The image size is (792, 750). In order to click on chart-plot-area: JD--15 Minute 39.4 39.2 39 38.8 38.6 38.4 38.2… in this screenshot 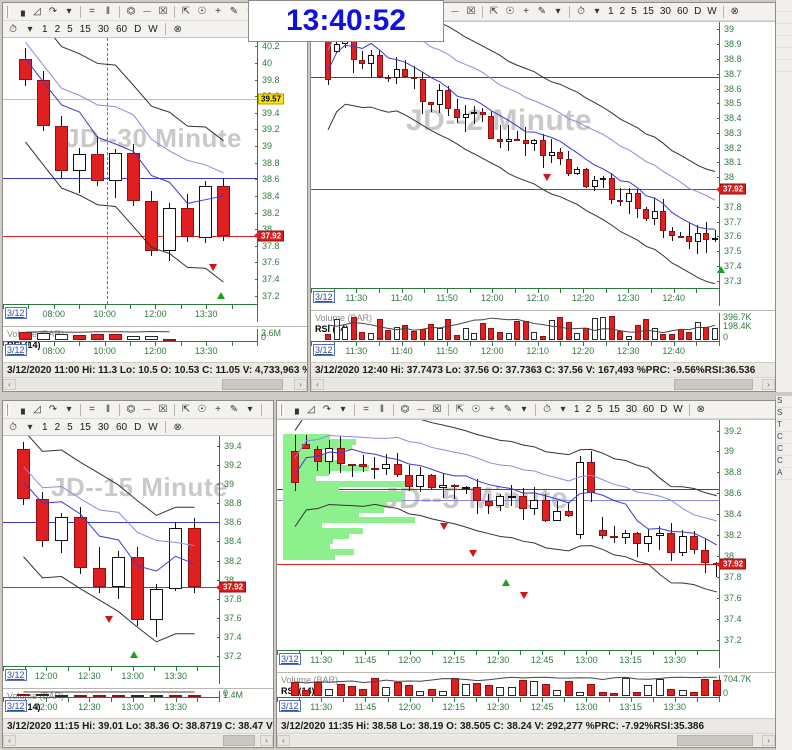, I will do `click(138, 577)`.